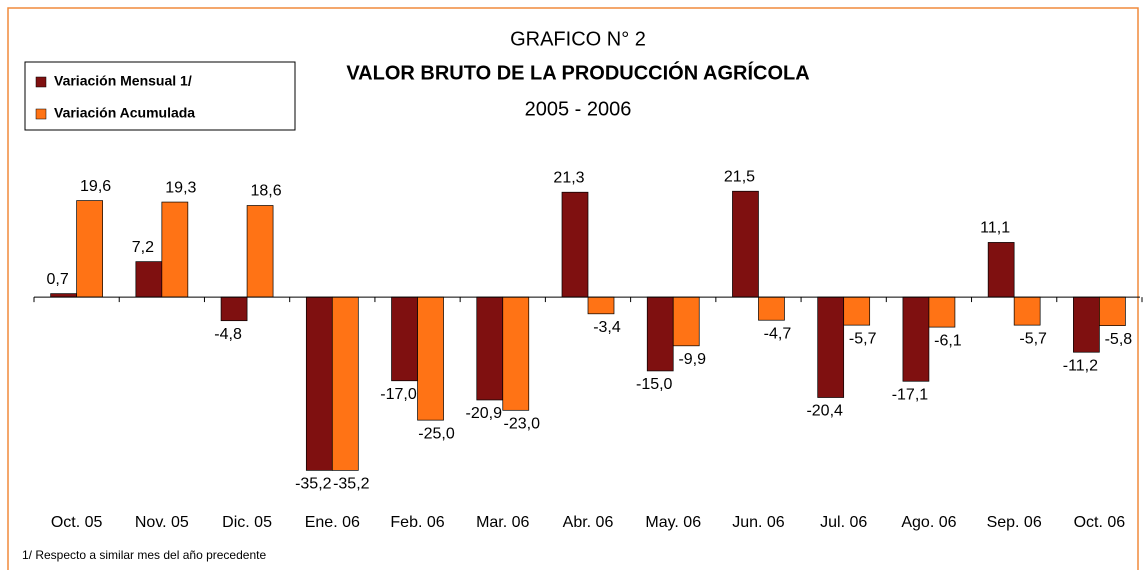 The width and height of the screenshot is (1145, 570). I want to click on chart-title: GRAFICO N° 2, so click(578, 39).